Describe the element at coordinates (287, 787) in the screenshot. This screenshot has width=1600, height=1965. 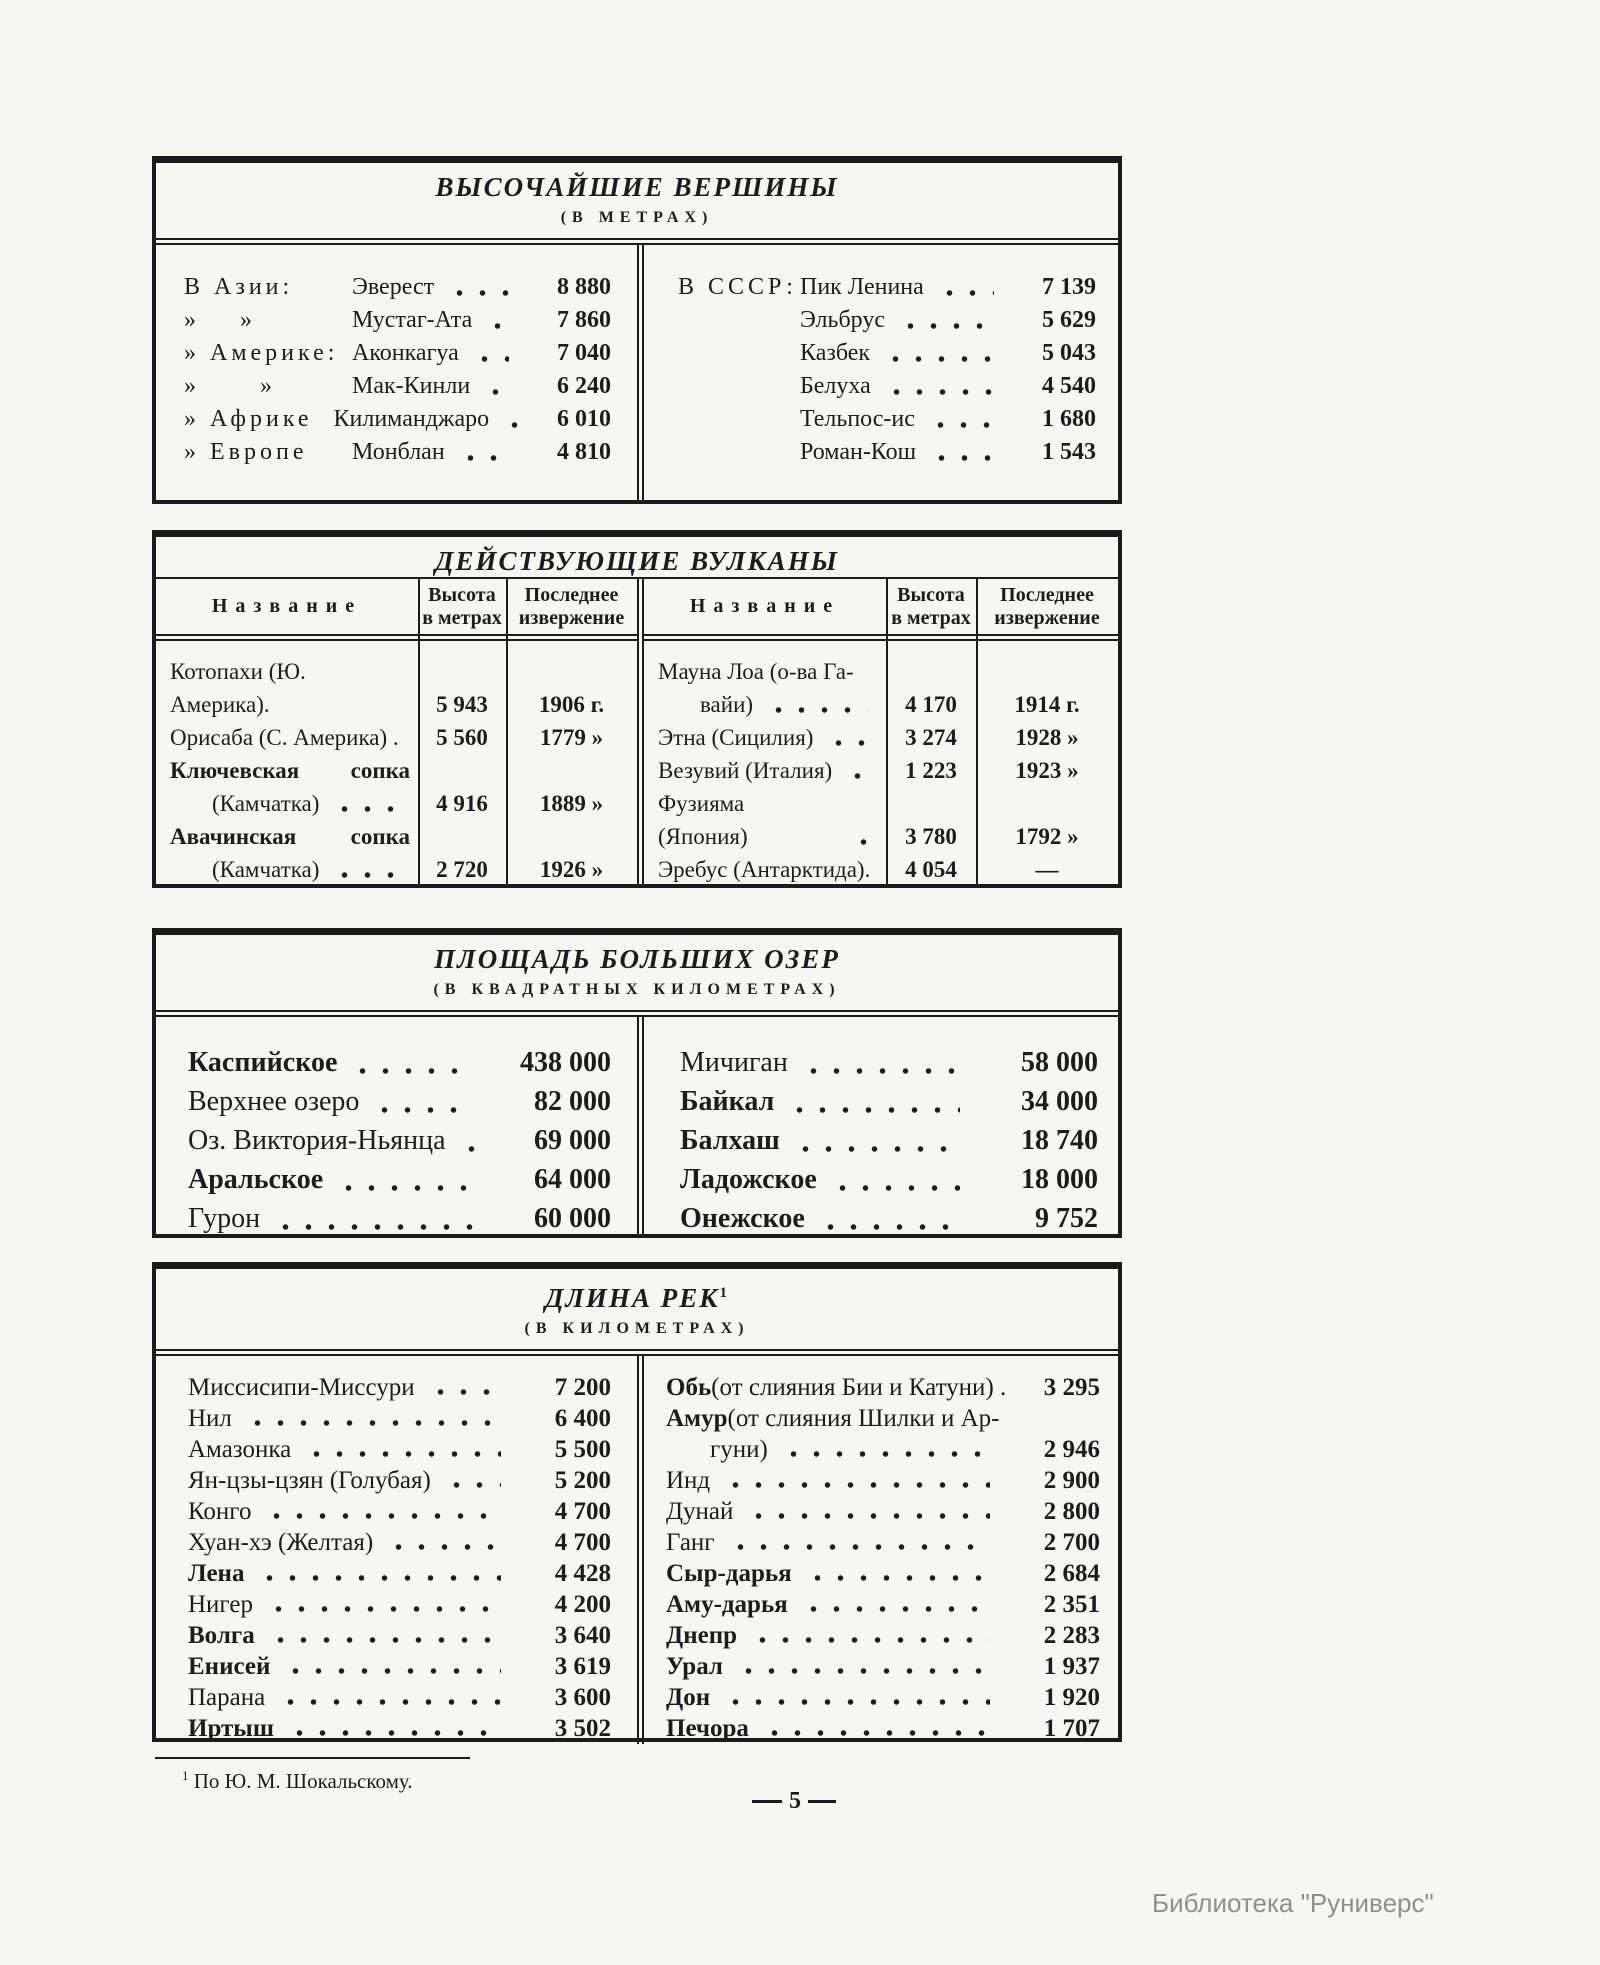
I see `volcano-name: Ключевская сопка (Камчатка)` at that location.